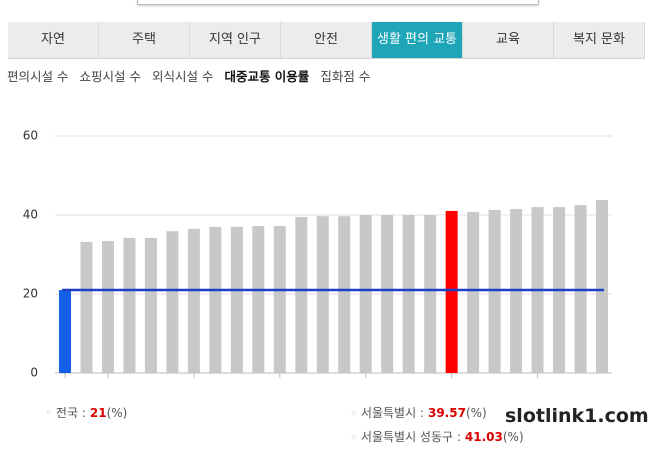 Image resolution: width=653 pixels, height=459 pixels. Describe the element at coordinates (508, 40) in the screenshot. I see `tab: 교육` at that location.